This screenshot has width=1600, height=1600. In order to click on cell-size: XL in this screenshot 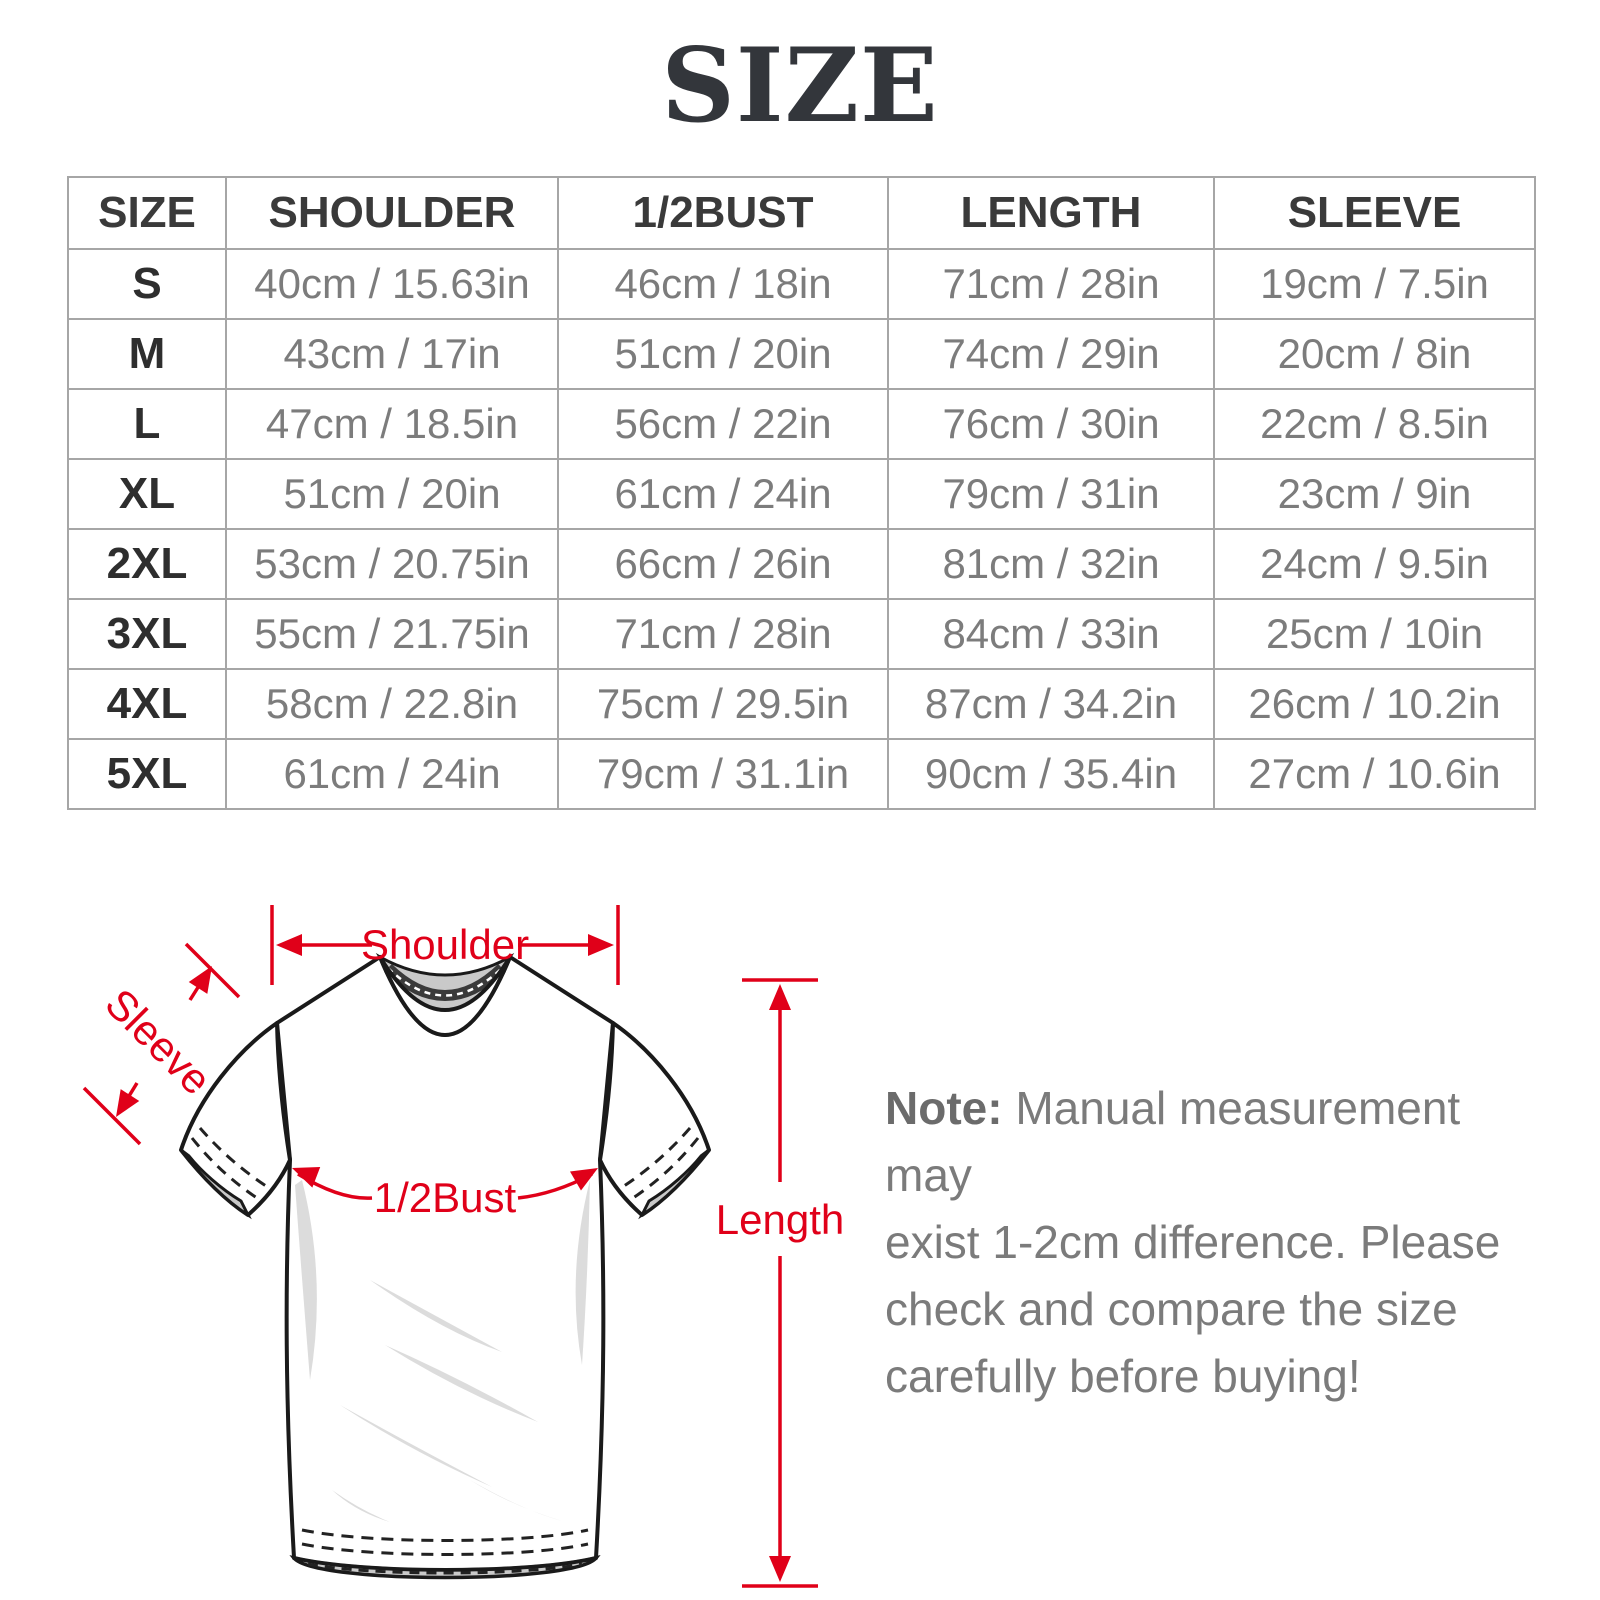, I will do `click(147, 494)`.